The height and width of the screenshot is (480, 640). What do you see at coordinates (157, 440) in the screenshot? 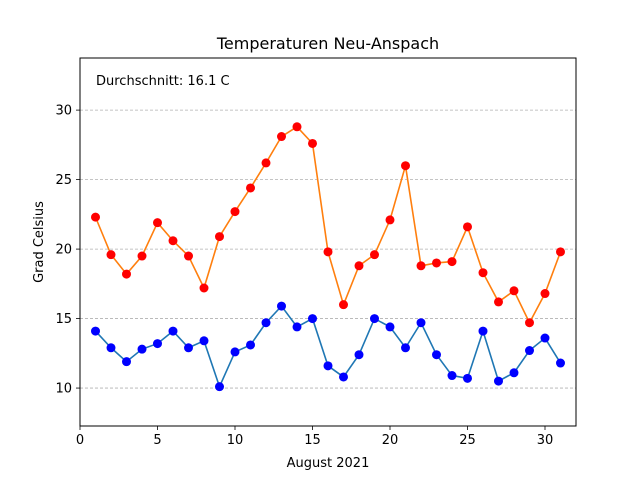
I see `x-tick-label: 5` at bounding box center [157, 440].